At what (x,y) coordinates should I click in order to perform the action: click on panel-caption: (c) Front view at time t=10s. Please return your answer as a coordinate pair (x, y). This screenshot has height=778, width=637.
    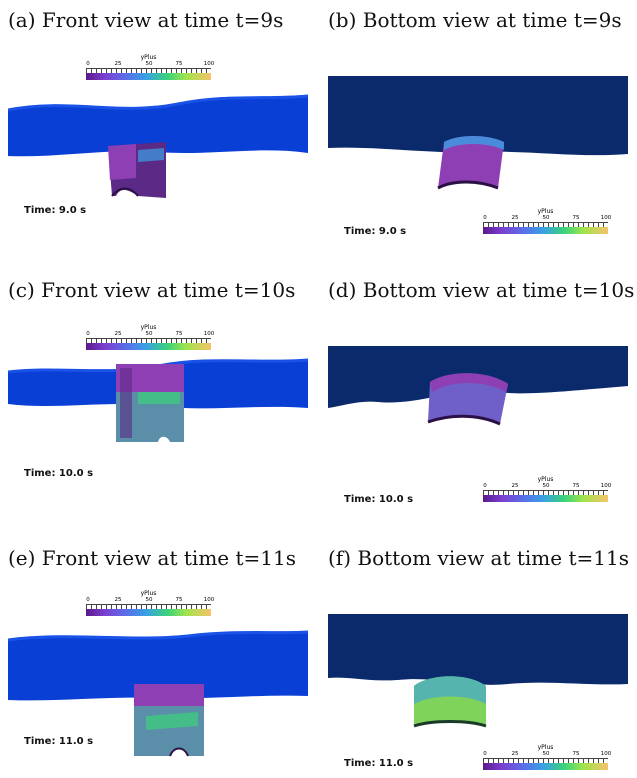
    Looking at the image, I should click on (152, 290).